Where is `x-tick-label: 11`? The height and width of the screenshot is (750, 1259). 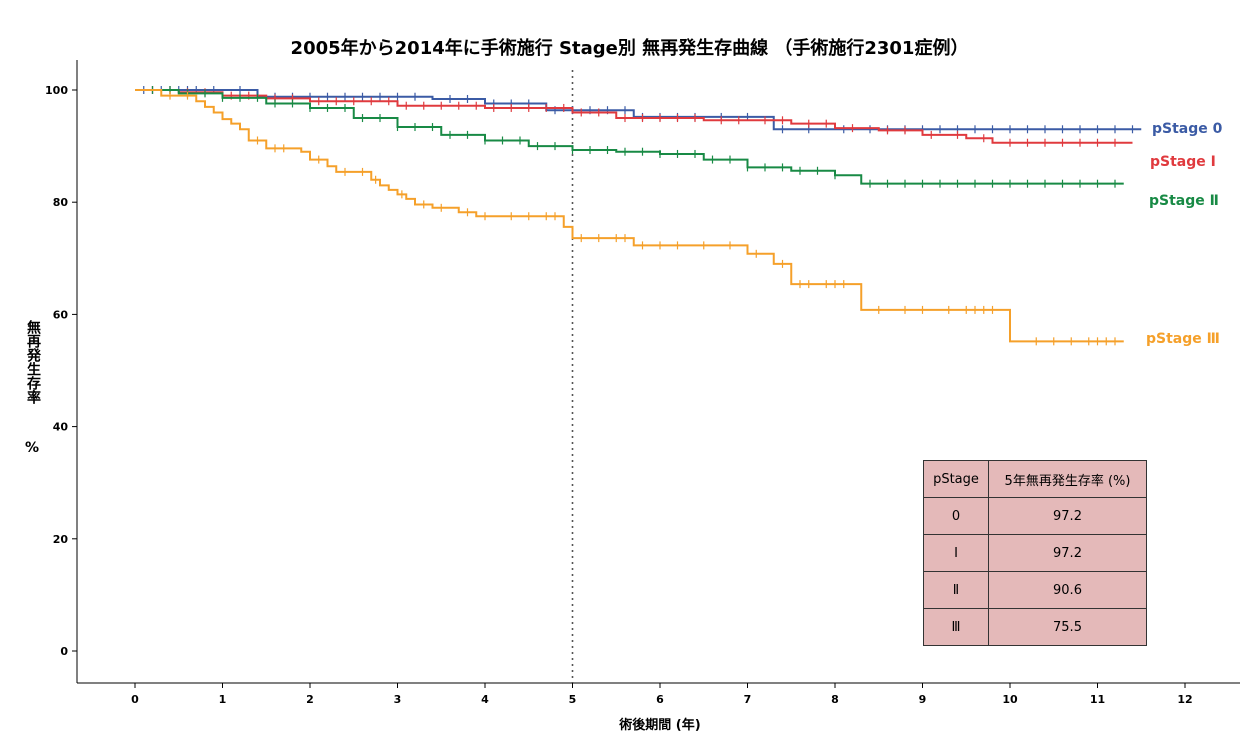 x-tick-label: 11 is located at coordinates (1097, 699).